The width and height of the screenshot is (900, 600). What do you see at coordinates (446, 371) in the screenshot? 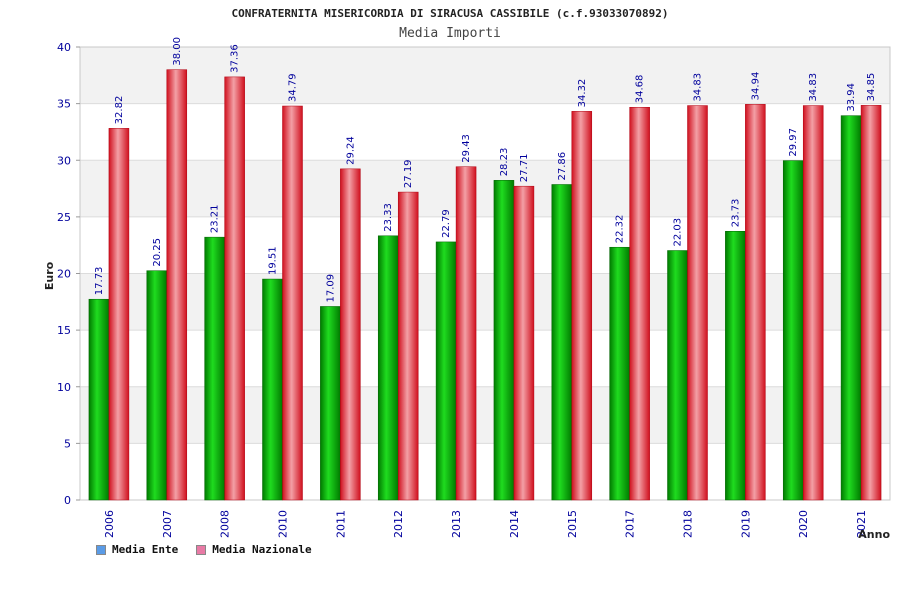
I see `bar-media-ente-2013` at bounding box center [446, 371].